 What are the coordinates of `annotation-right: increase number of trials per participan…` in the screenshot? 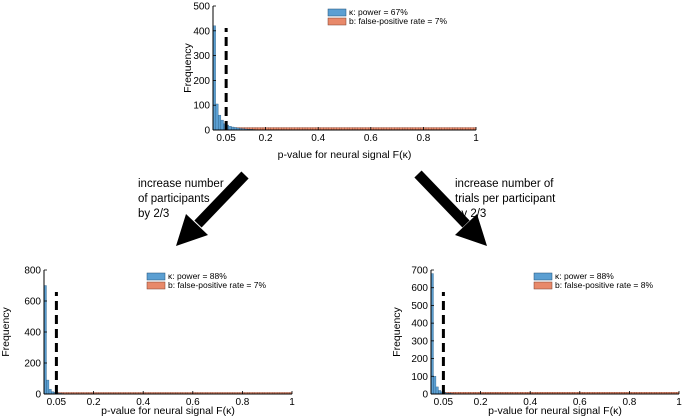 It's located at (507, 199).